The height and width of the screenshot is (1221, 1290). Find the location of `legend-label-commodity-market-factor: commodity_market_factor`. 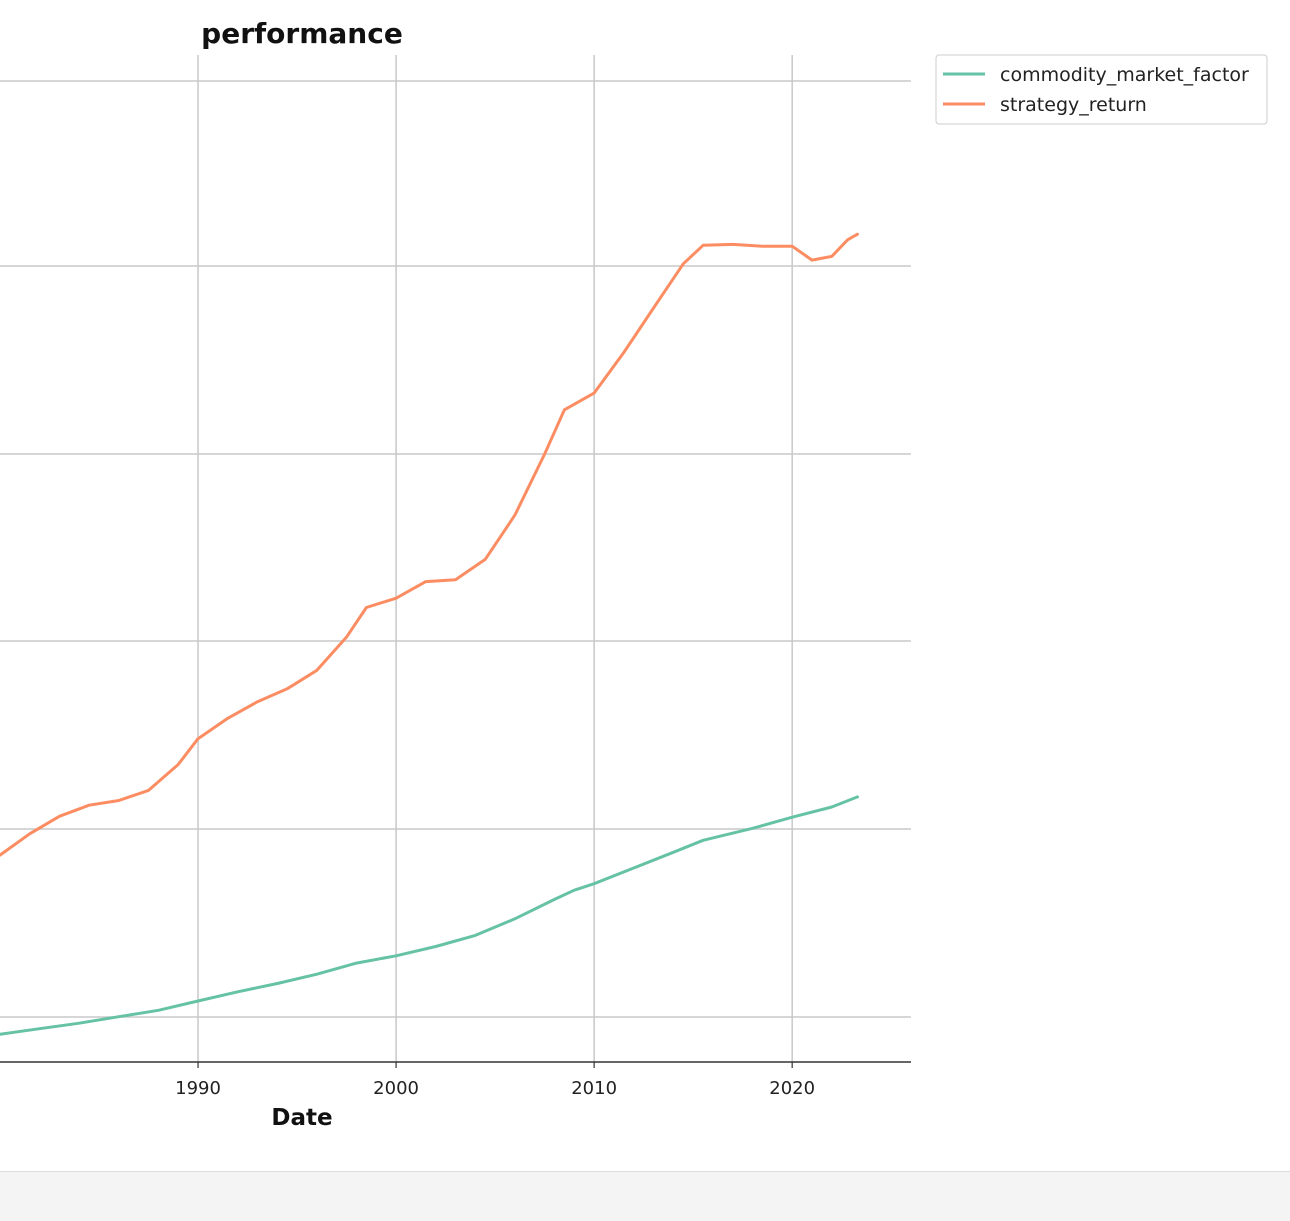

legend-label-commodity-market-factor: commodity_market_factor is located at coordinates (1124, 75).